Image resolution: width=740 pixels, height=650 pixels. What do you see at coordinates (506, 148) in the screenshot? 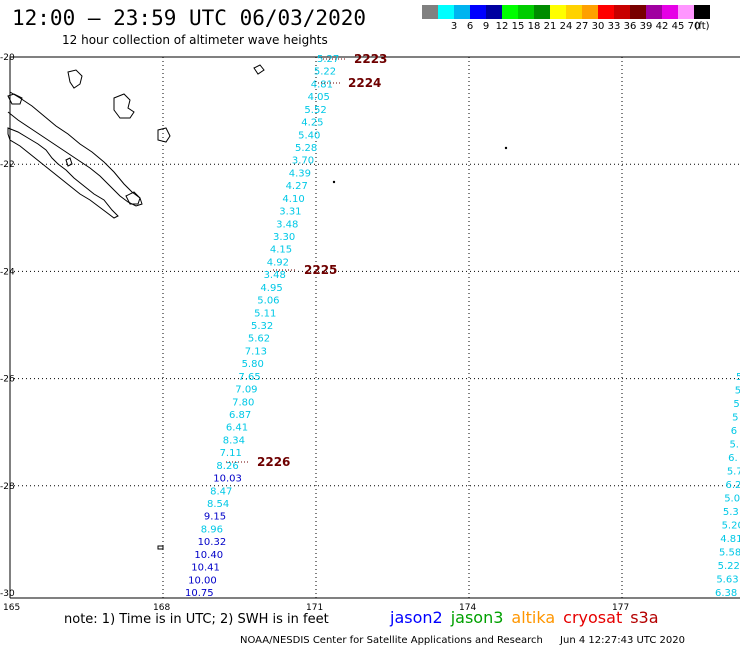
I see `conway-reef` at bounding box center [506, 148].